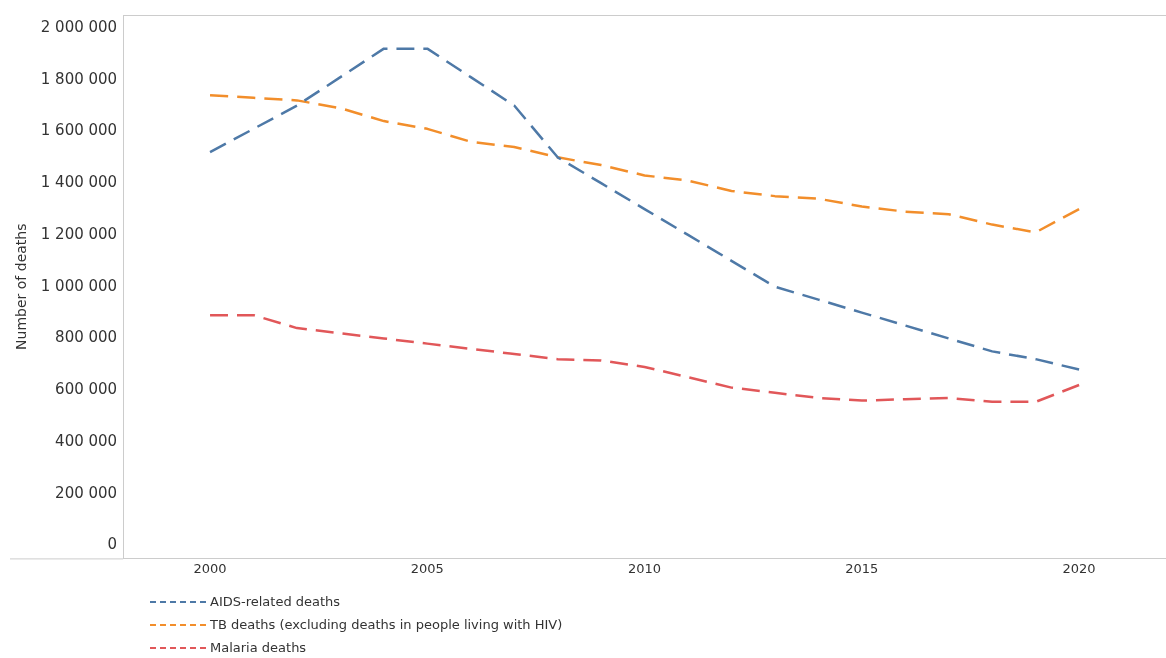 The width and height of the screenshot is (1166, 658). I want to click on y-tick-label: 200 000, so click(86, 492).